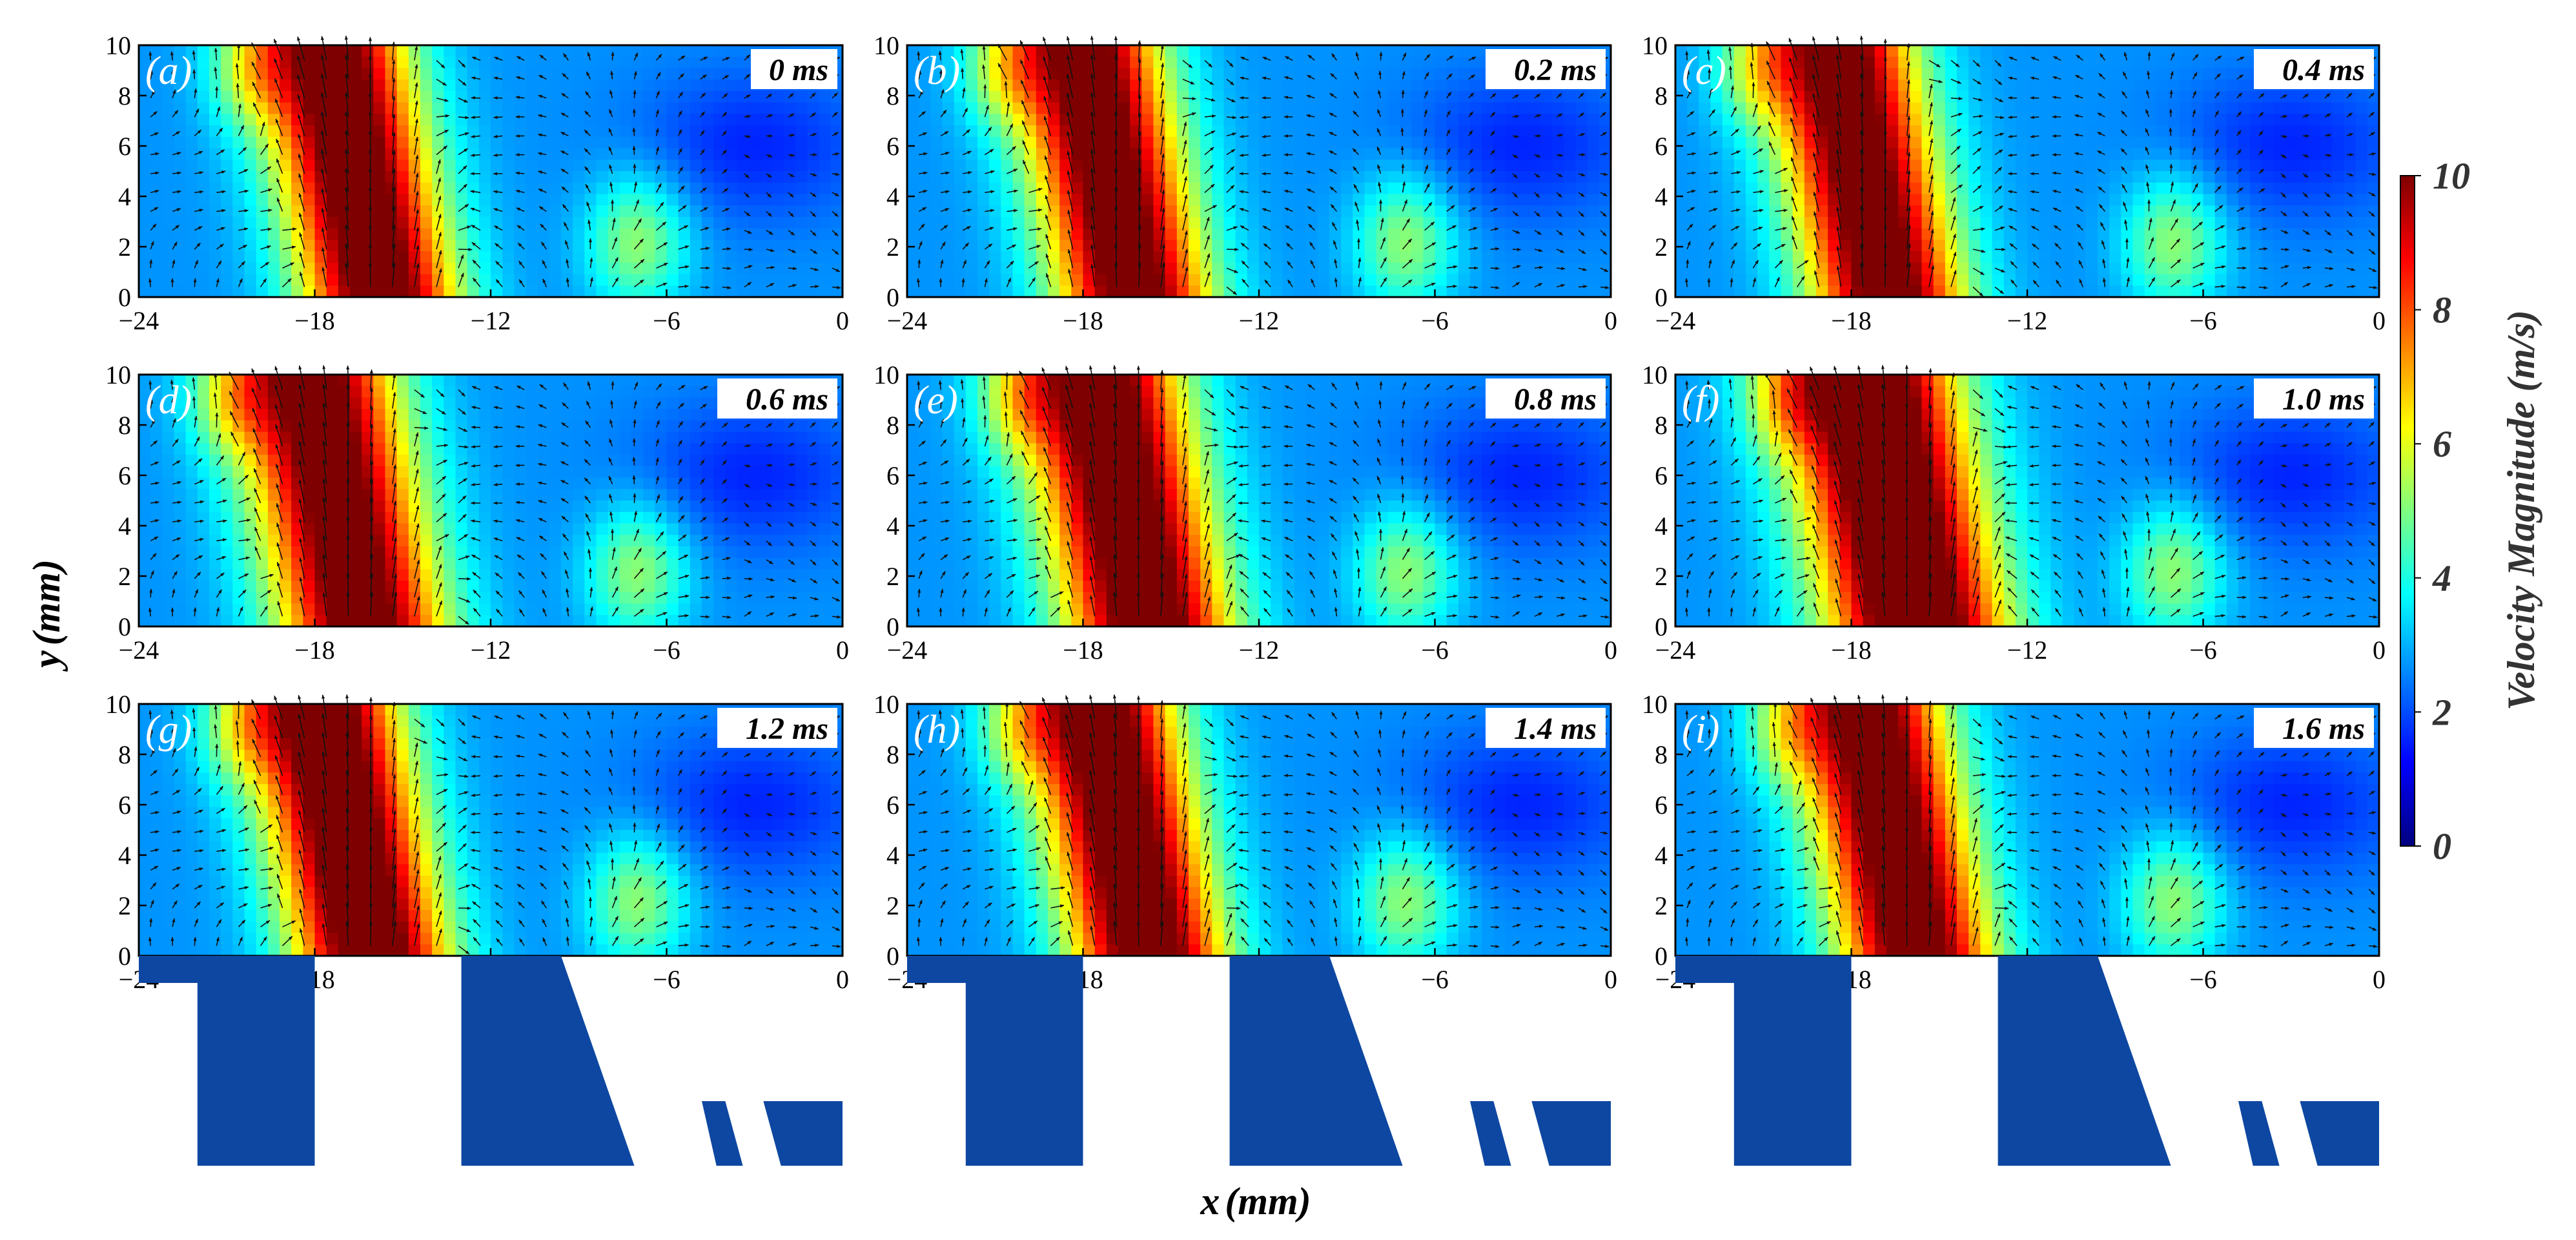 This screenshot has width=2576, height=1240. What do you see at coordinates (1435, 320) in the screenshot?
I see `x-tick-label: −6` at bounding box center [1435, 320].